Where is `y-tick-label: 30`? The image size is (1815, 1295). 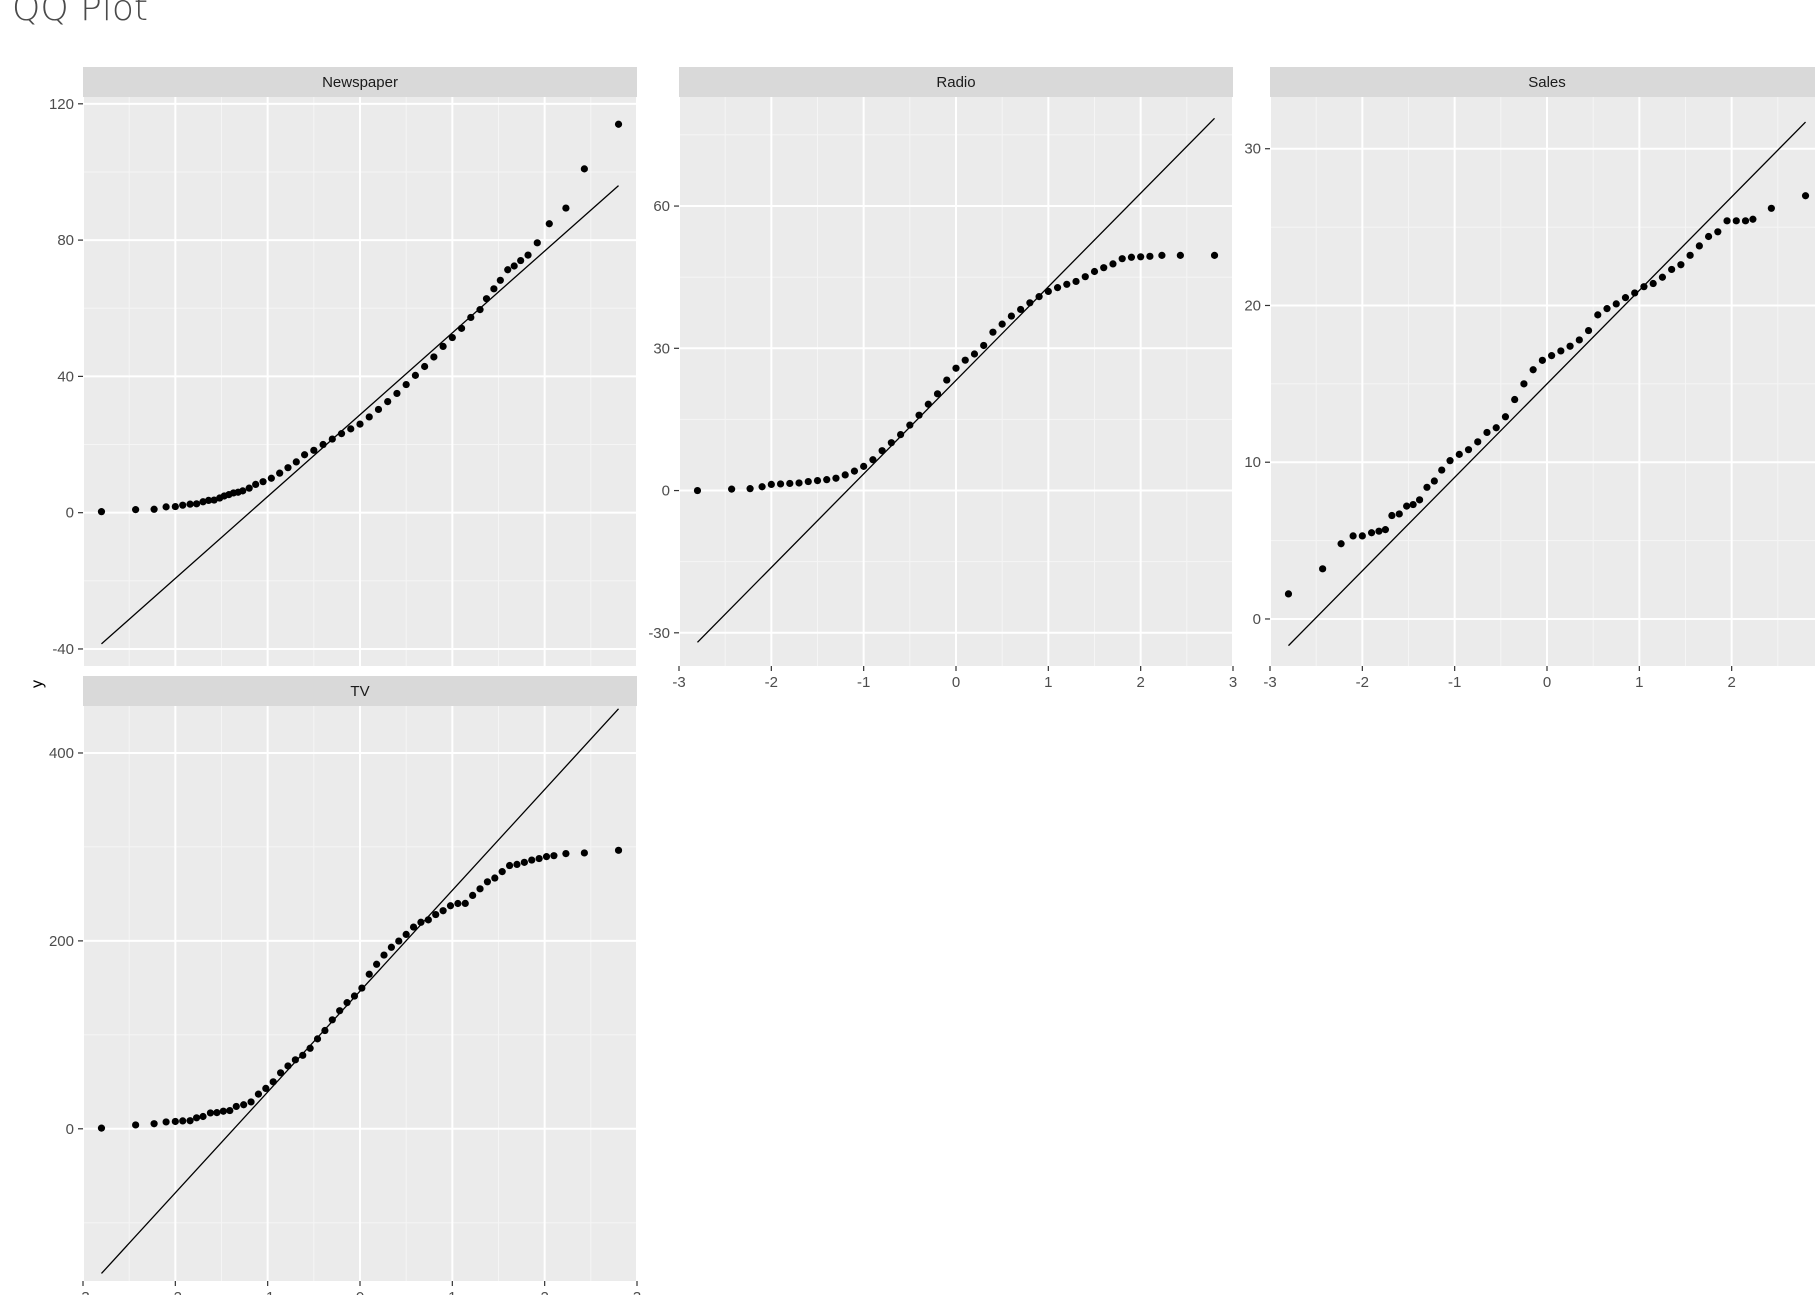 y-tick-label: 30 is located at coordinates (661, 348).